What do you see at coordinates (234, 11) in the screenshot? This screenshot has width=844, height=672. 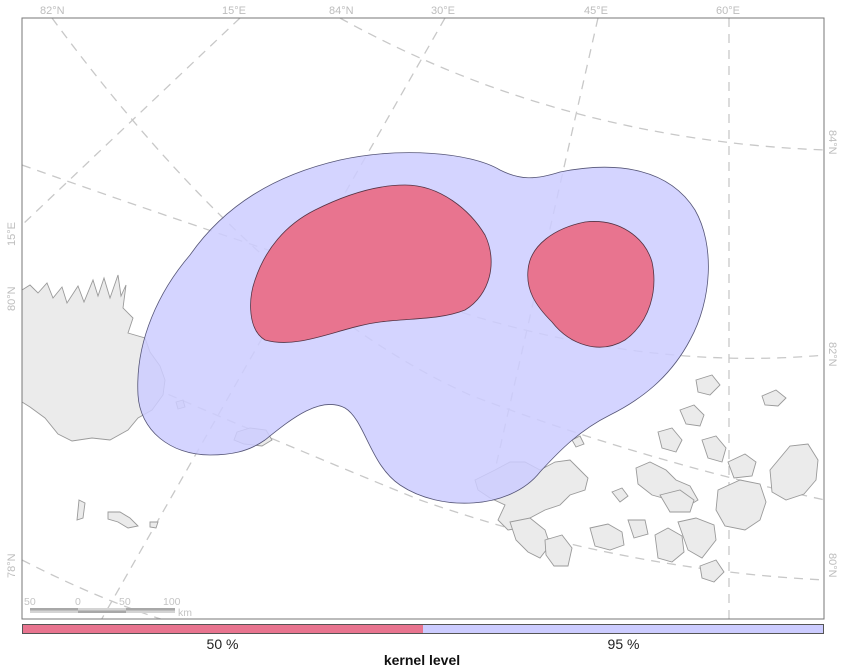 I see `grat-label-top-15e: 15°E` at bounding box center [234, 11].